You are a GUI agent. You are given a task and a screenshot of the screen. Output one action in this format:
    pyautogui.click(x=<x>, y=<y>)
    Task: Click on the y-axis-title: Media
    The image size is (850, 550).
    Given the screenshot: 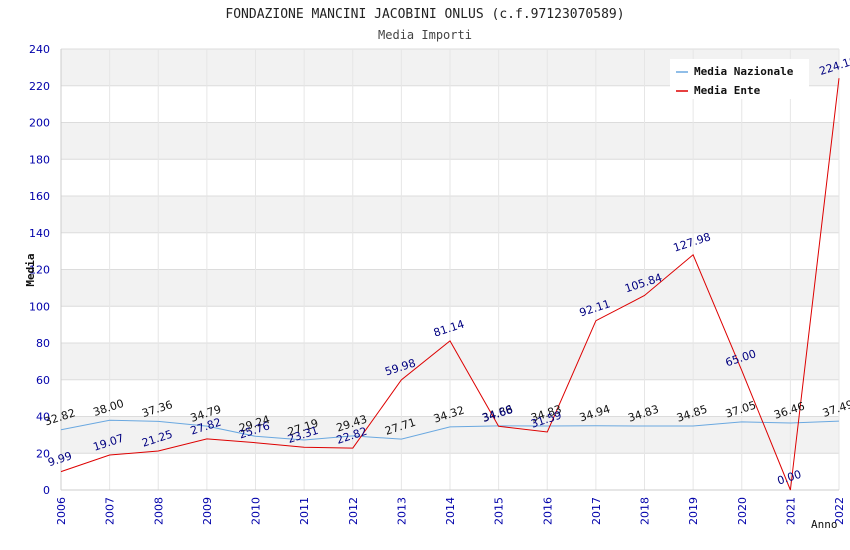 What is the action you would take?
    pyautogui.click(x=30, y=269)
    